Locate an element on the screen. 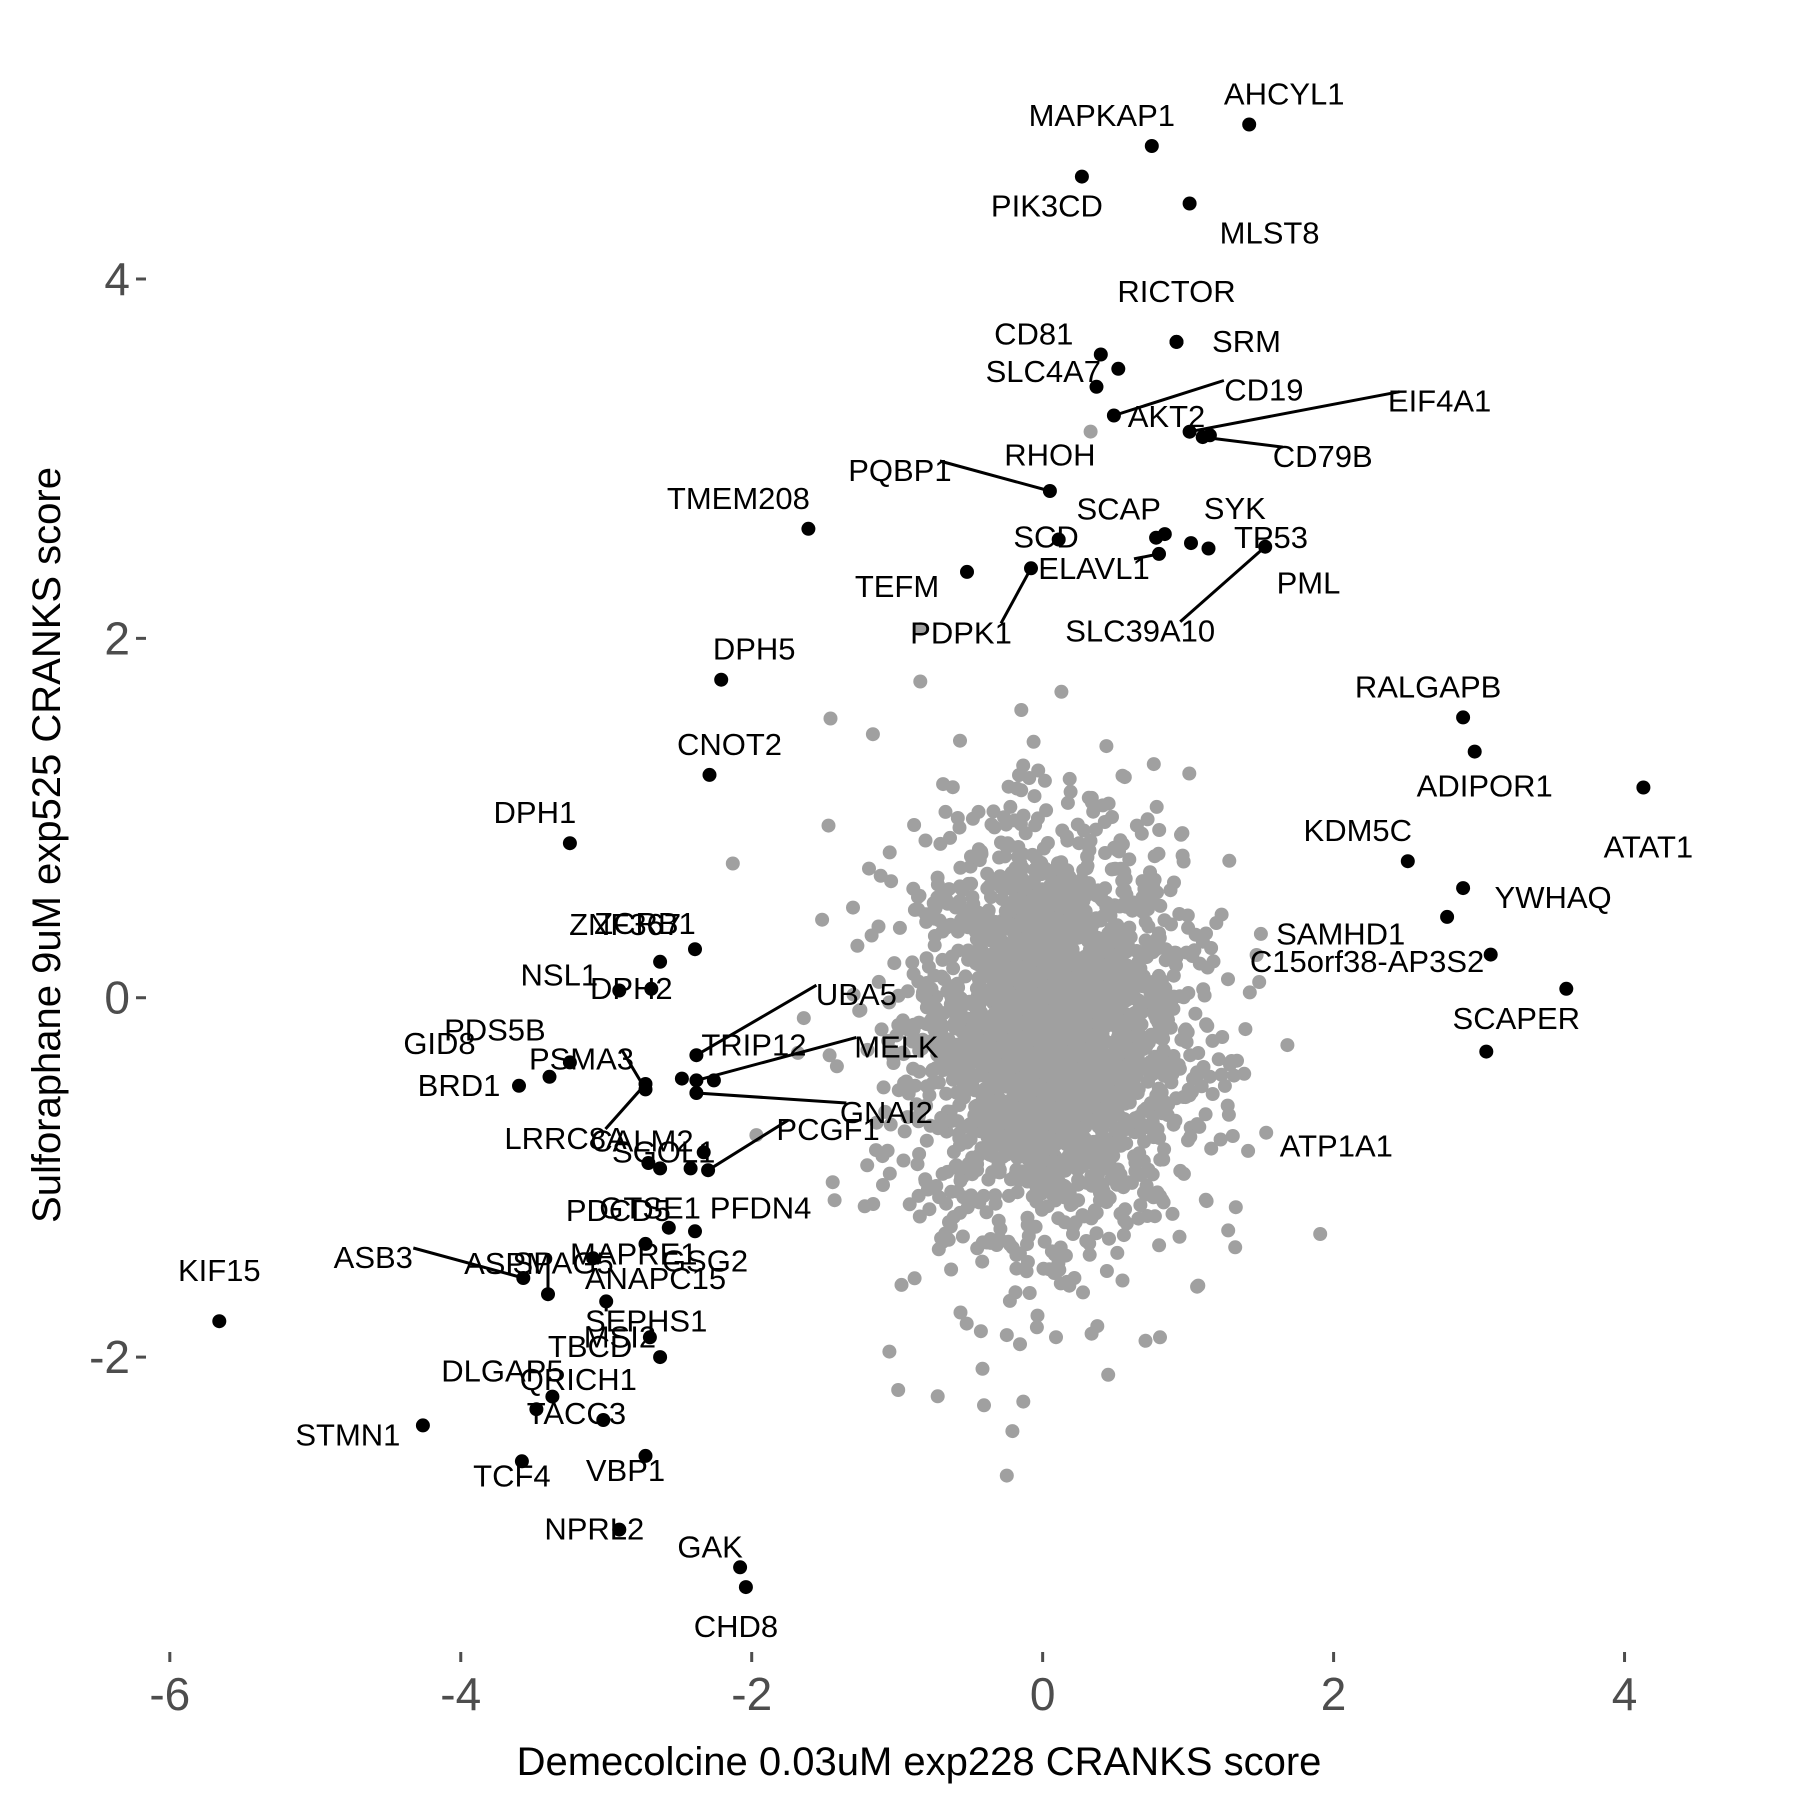  x-tick-label: -2 is located at coordinates (751, 1694).